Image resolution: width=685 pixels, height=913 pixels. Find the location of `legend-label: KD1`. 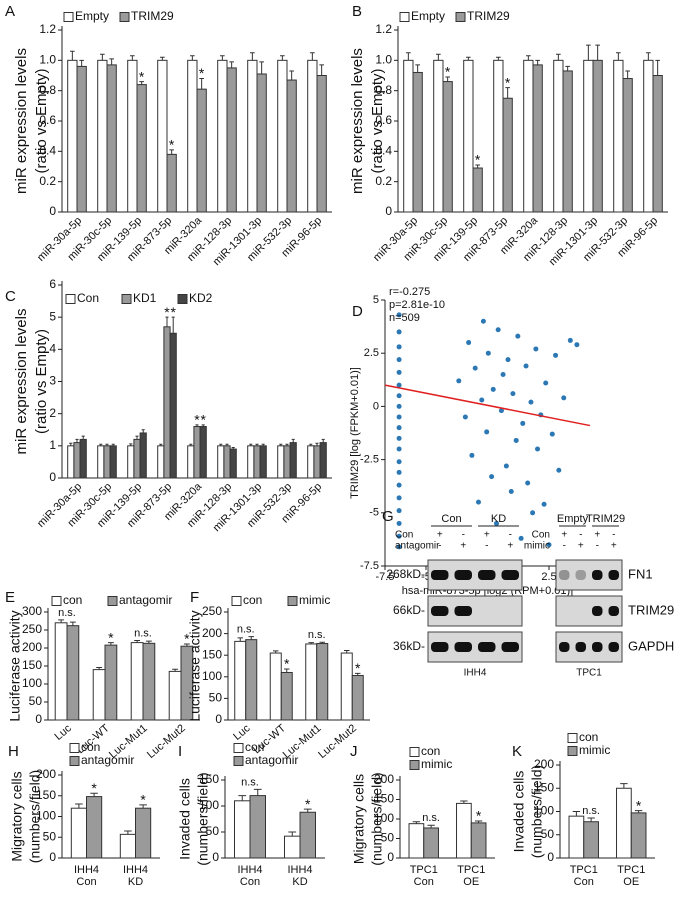

legend-label: KD1 is located at coordinates (145, 298).